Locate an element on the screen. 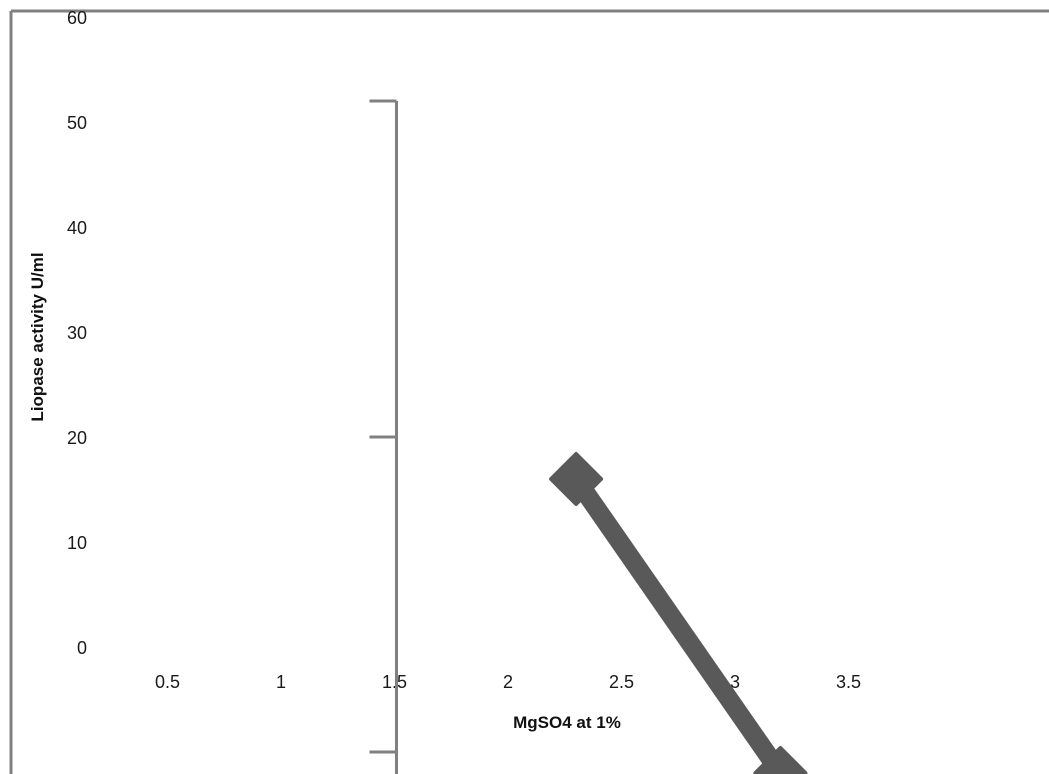 The width and height of the screenshot is (1049, 774). x-tick-label: 1.5 is located at coordinates (394, 682).